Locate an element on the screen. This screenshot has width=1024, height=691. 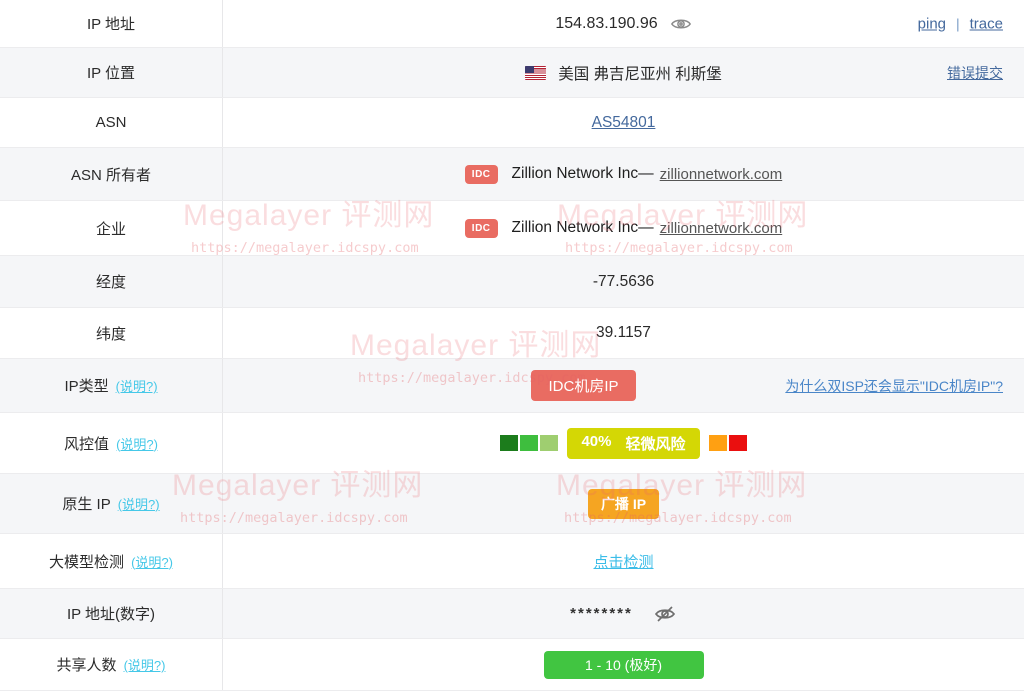
location-value: 美国 弗吉尼亚州 利斯堡 is located at coordinates (640, 74).